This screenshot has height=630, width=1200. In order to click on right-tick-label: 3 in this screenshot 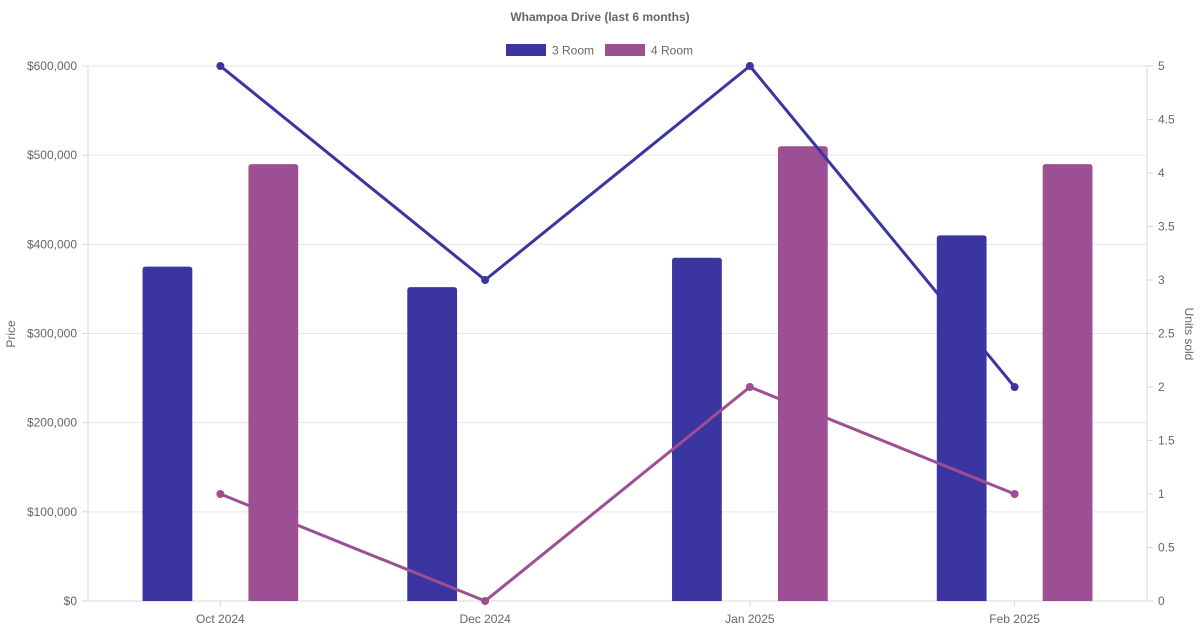, I will do `click(1161, 280)`.